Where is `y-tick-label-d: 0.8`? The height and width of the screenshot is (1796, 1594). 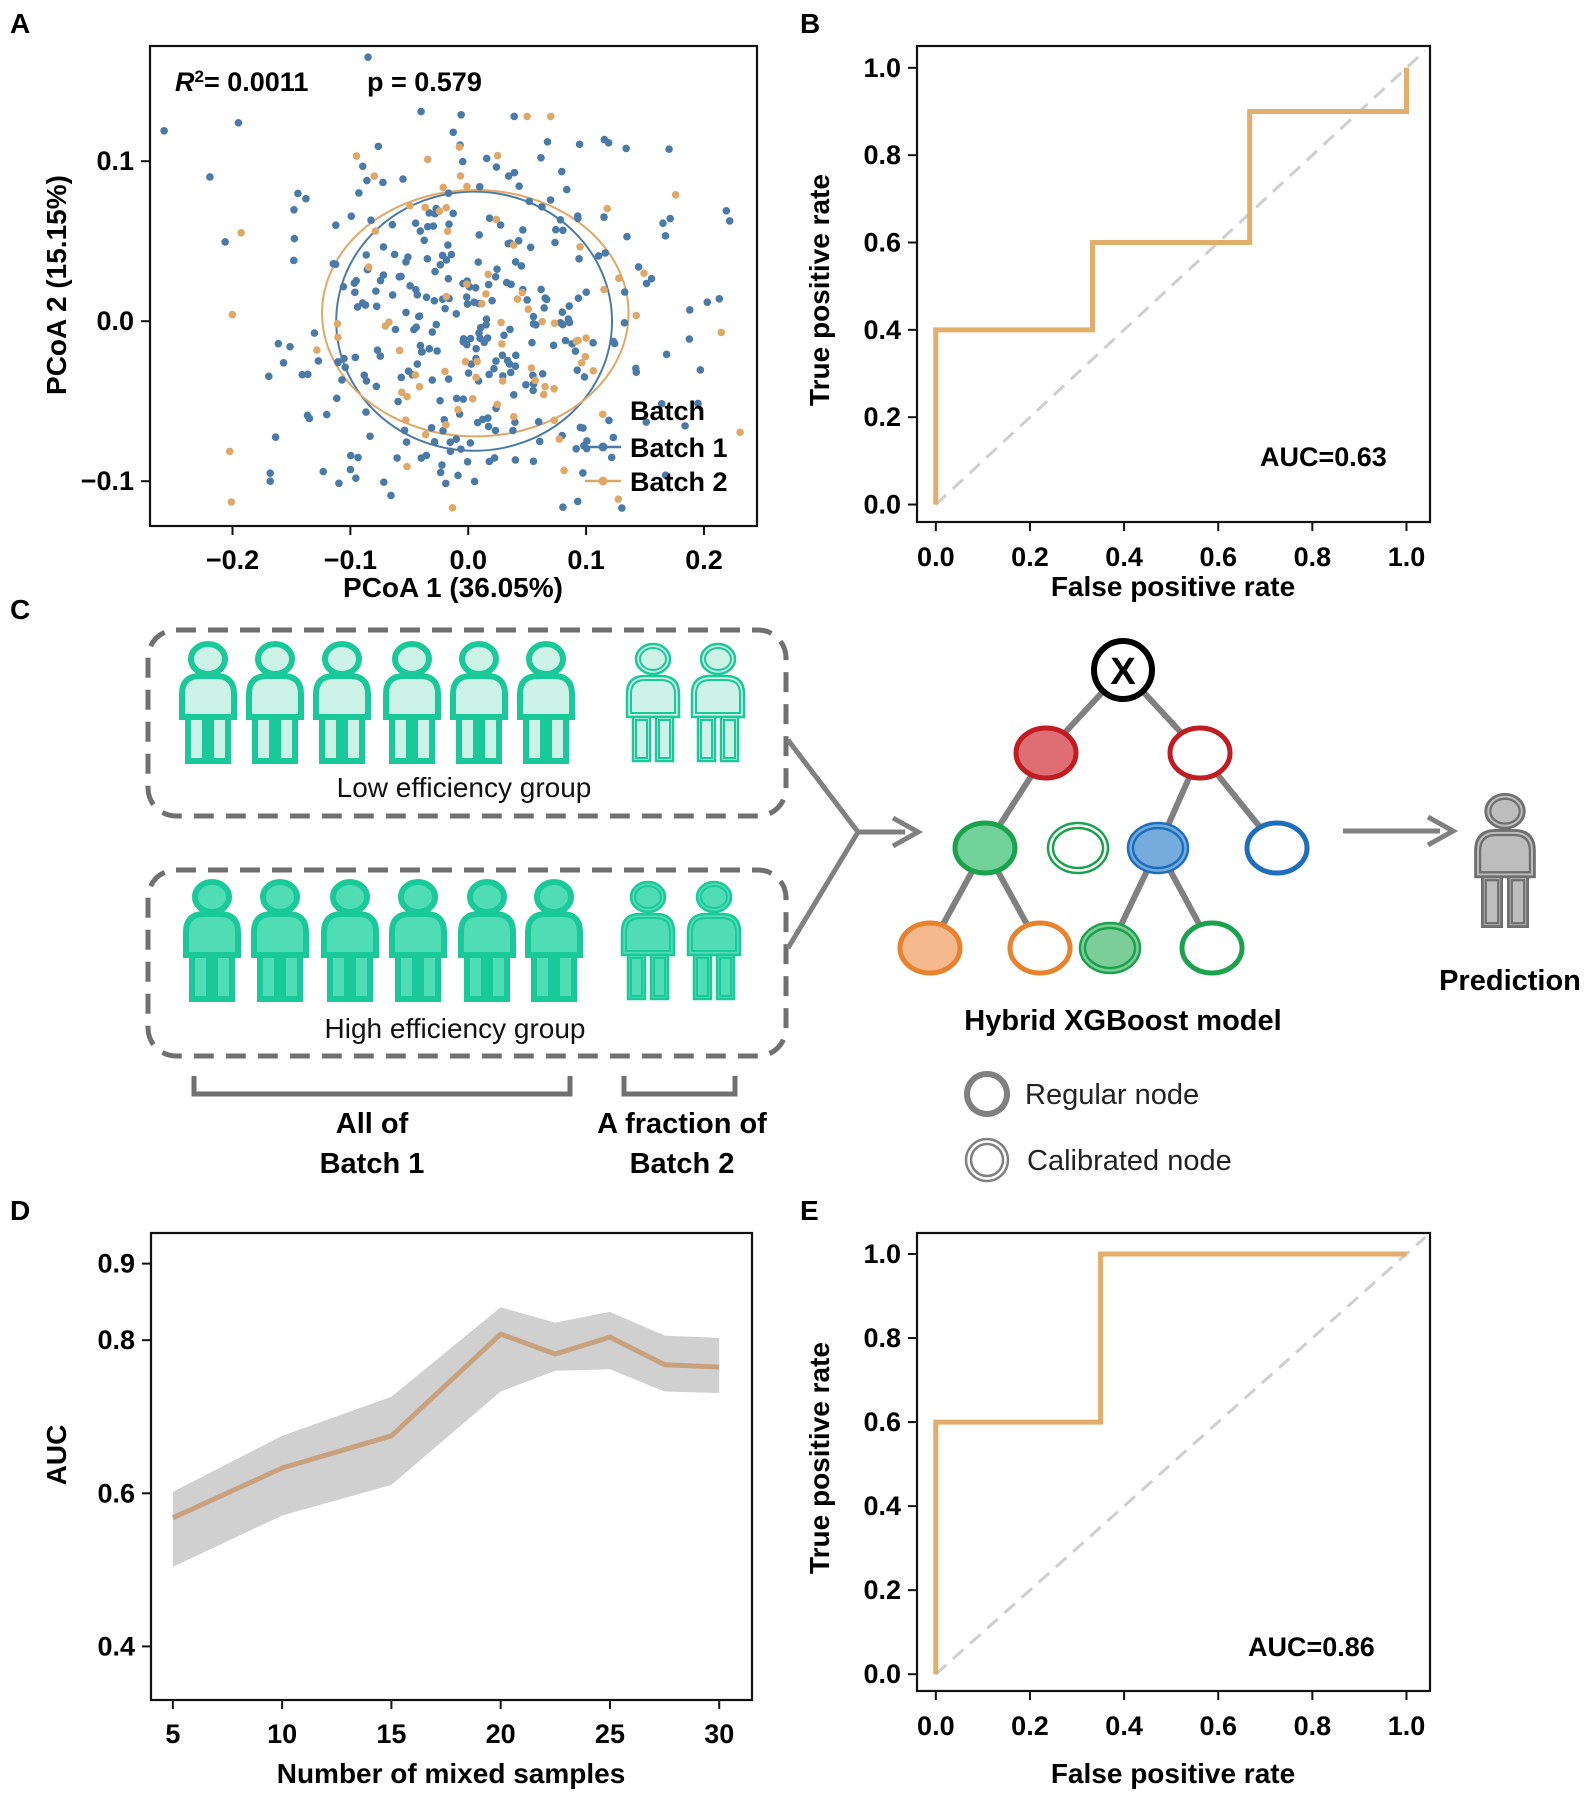
y-tick-label-d: 0.8 is located at coordinates (116, 1340).